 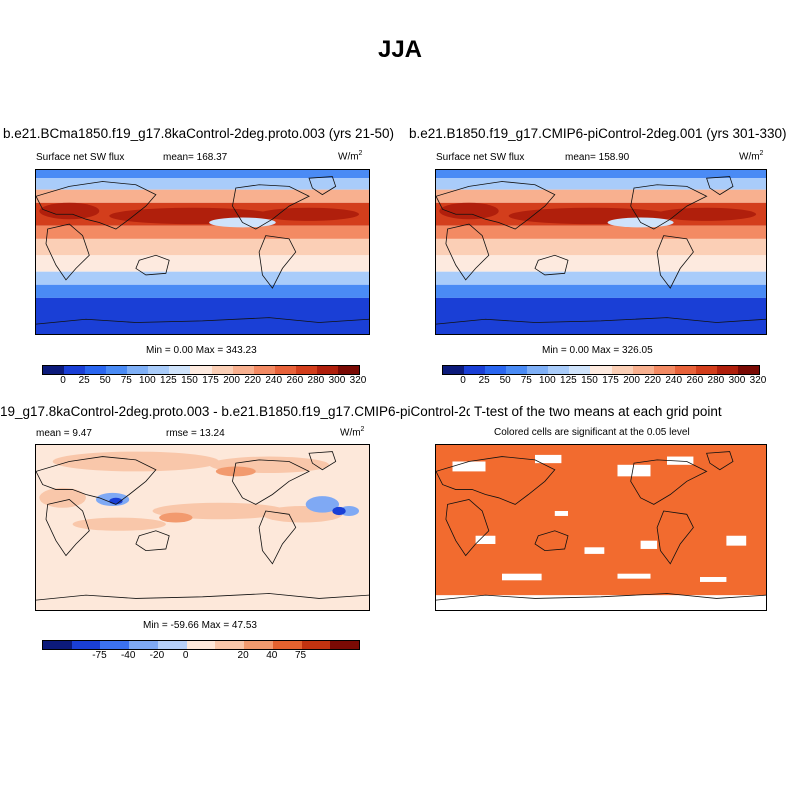 I want to click on colorbar-top-left, so click(x=201, y=370).